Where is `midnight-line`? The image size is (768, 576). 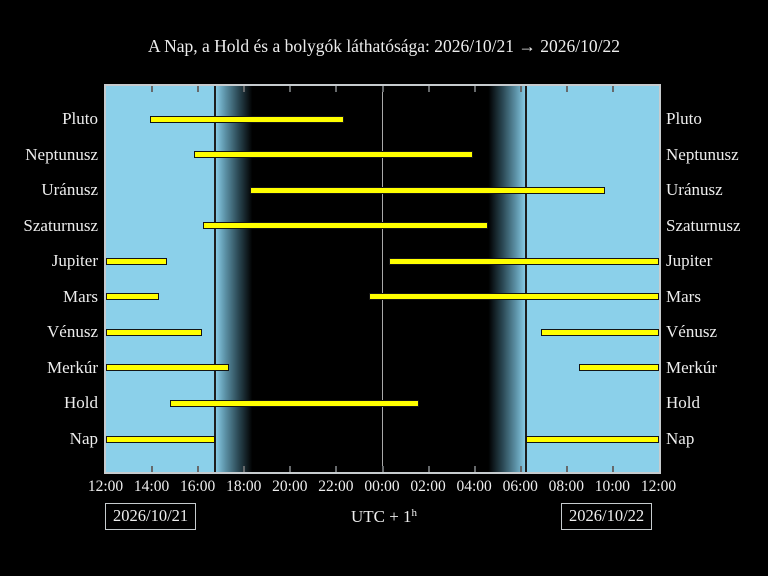
midnight-line is located at coordinates (382, 279).